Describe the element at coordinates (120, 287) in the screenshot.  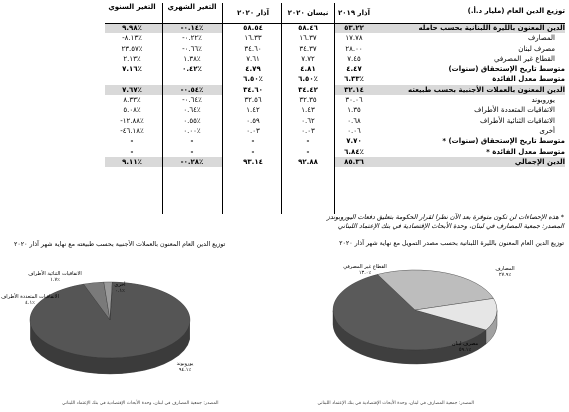
I see `pie-fx-slice-label: أخرى ٠.١٪` at that location.